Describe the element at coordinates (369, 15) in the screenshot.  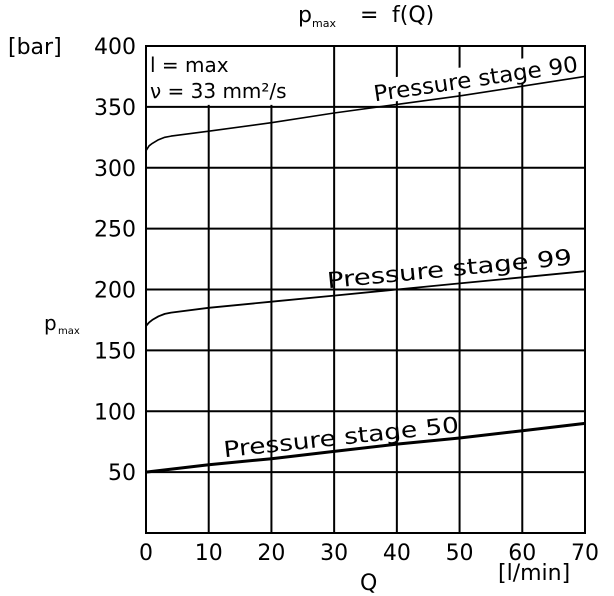
I see `title-eq: =` at that location.